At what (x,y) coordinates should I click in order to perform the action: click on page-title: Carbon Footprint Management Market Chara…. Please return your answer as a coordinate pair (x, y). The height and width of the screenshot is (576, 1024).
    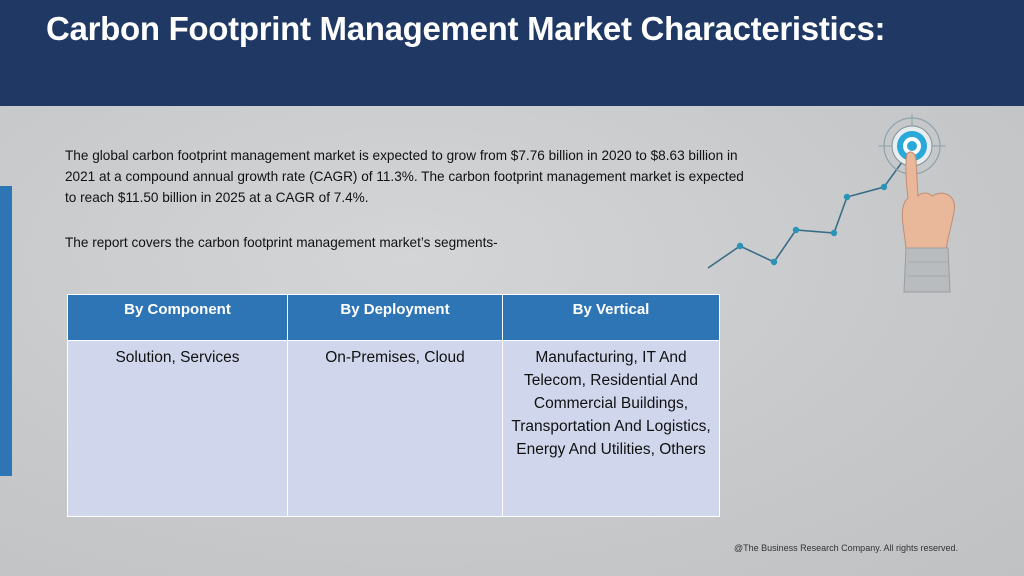
    Looking at the image, I should click on (466, 28).